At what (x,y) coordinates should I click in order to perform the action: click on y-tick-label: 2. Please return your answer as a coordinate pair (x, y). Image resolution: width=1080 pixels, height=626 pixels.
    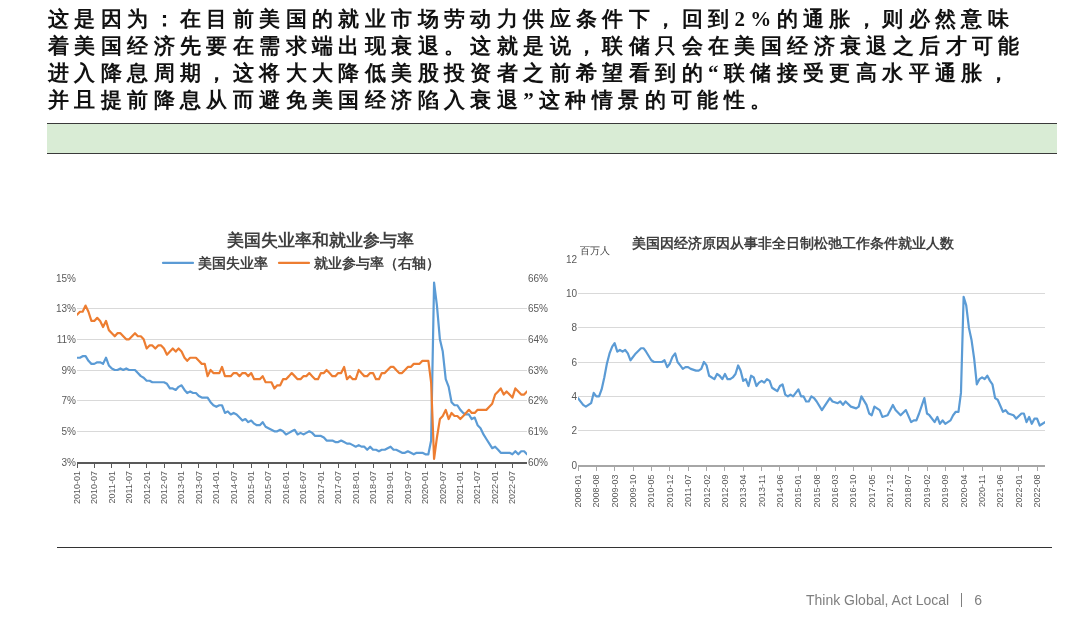
    Looking at the image, I should click on (574, 431).